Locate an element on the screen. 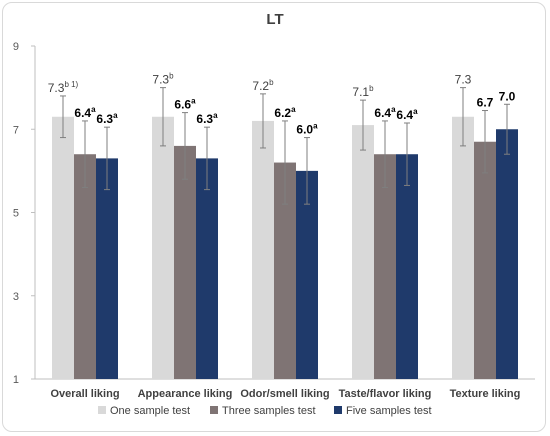  data-label: 7.3b 1) is located at coordinates (63, 87).